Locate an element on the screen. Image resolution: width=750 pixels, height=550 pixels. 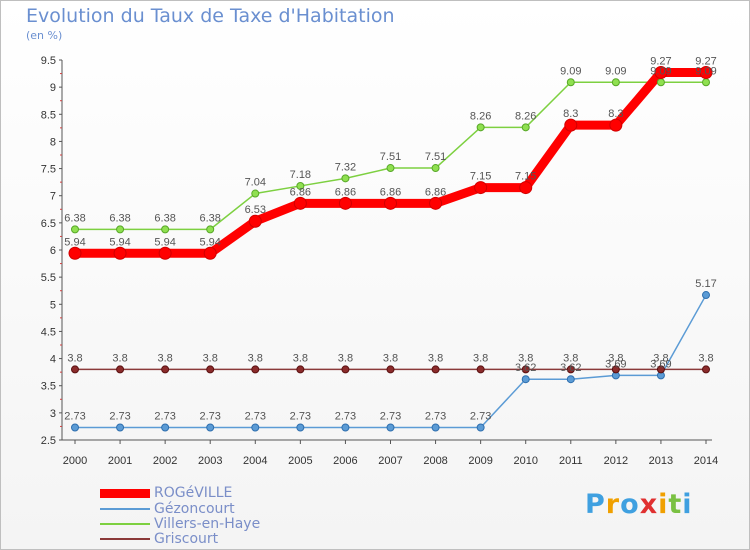
logo-letter: P is located at coordinates (595, 504).